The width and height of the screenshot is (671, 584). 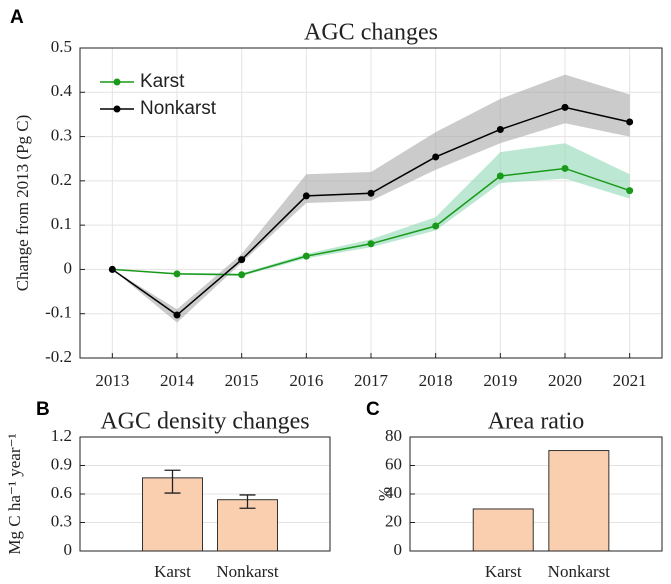 I want to click on x-tick-label: 2020, so click(x=565, y=380).